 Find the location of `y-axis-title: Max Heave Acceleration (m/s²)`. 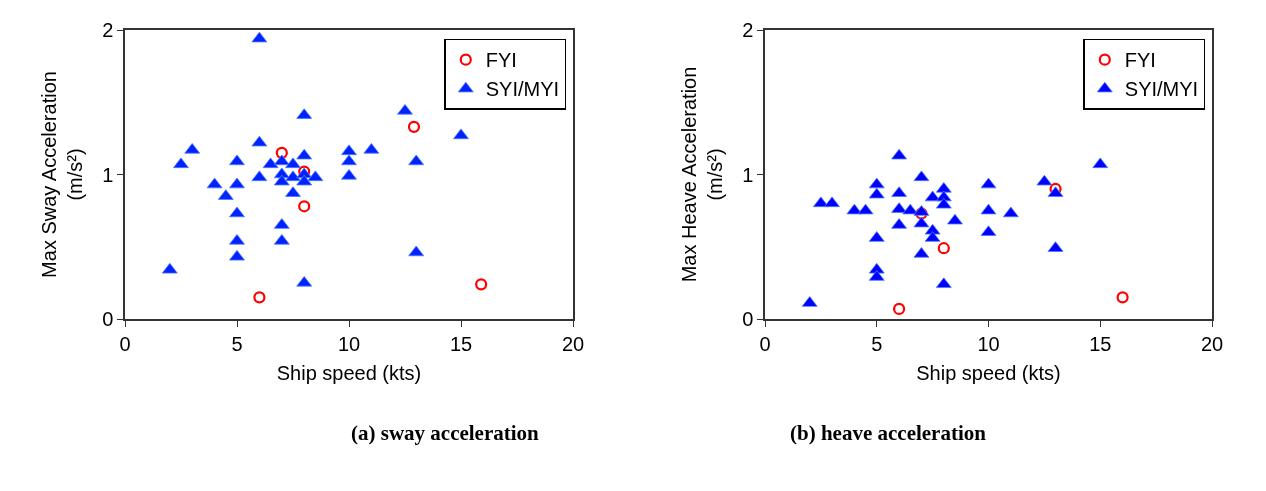

y-axis-title: Max Heave Acceleration (m/s²) is located at coordinates (702, 174).